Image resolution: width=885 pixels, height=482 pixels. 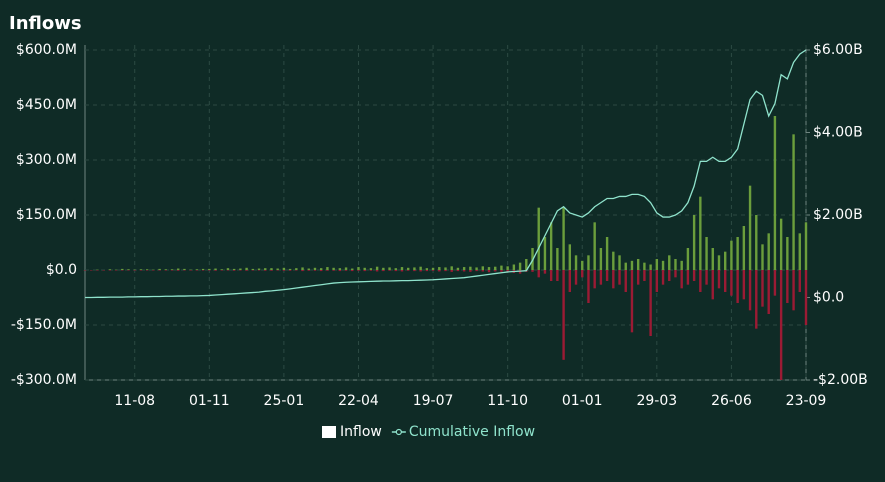 What do you see at coordinates (656, 401) in the screenshot?
I see `x-tick-label: 29-03` at bounding box center [656, 401].